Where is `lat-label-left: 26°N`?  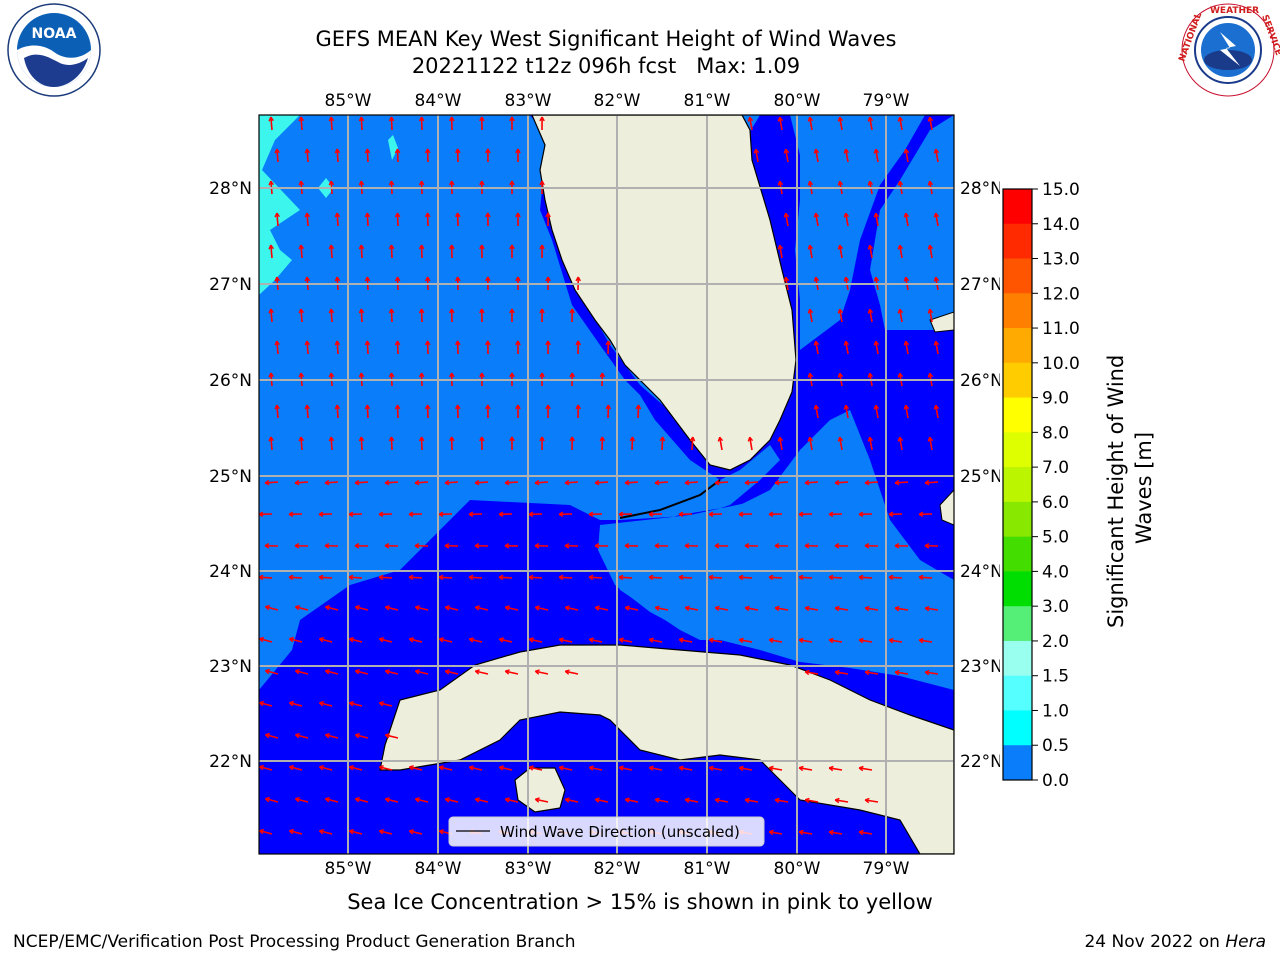 lat-label-left: 26°N is located at coordinates (230, 381).